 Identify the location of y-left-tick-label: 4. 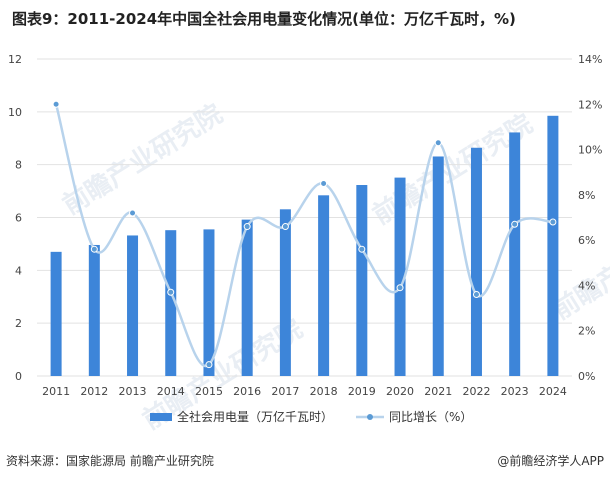
(18, 270).